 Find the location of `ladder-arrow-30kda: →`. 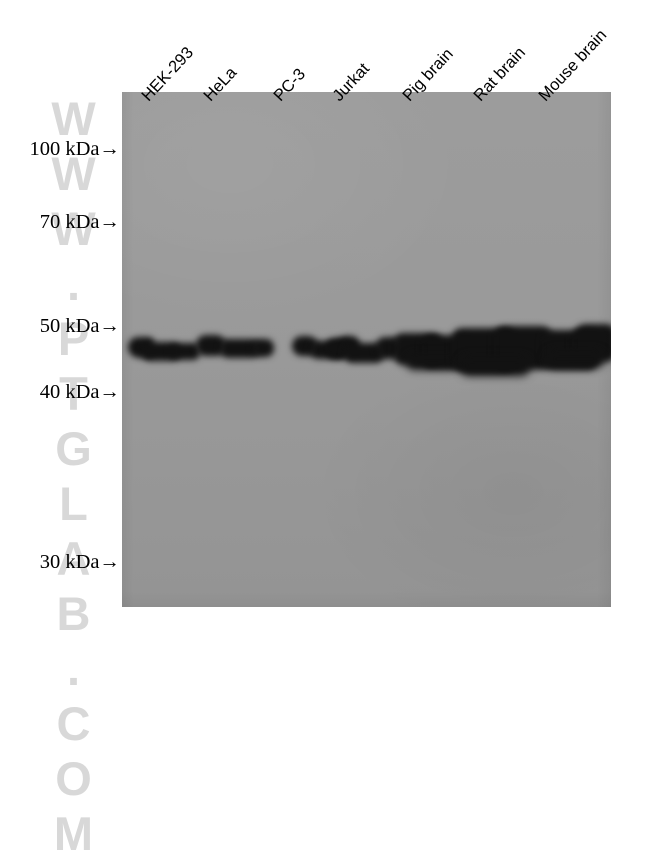

ladder-arrow-30kda: → is located at coordinates (109, 562).